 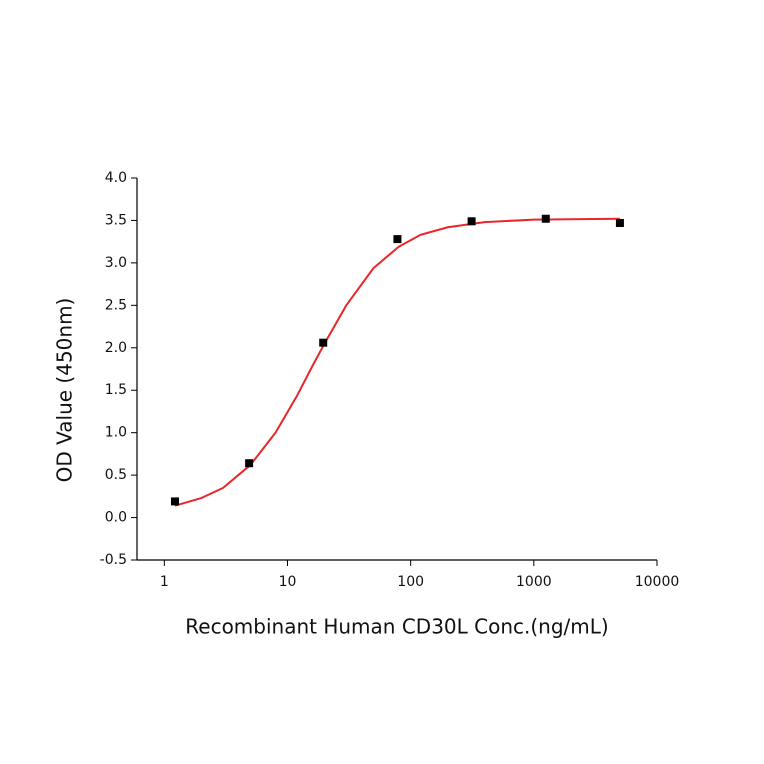 I want to click on x-tick-label: 1, so click(x=164, y=582).